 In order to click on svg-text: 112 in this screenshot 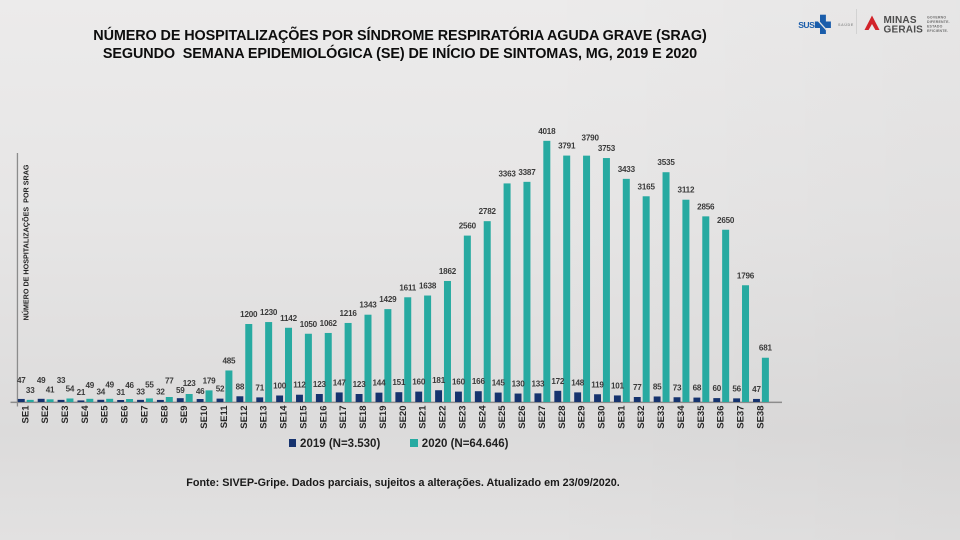, I will do `click(299, 385)`.